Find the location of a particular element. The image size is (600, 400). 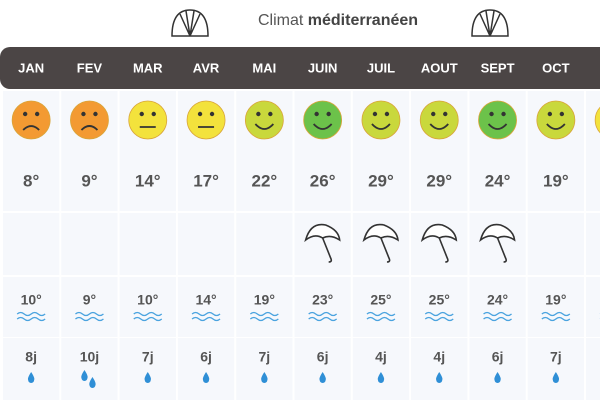

sea-temperature: 19° is located at coordinates (264, 300).